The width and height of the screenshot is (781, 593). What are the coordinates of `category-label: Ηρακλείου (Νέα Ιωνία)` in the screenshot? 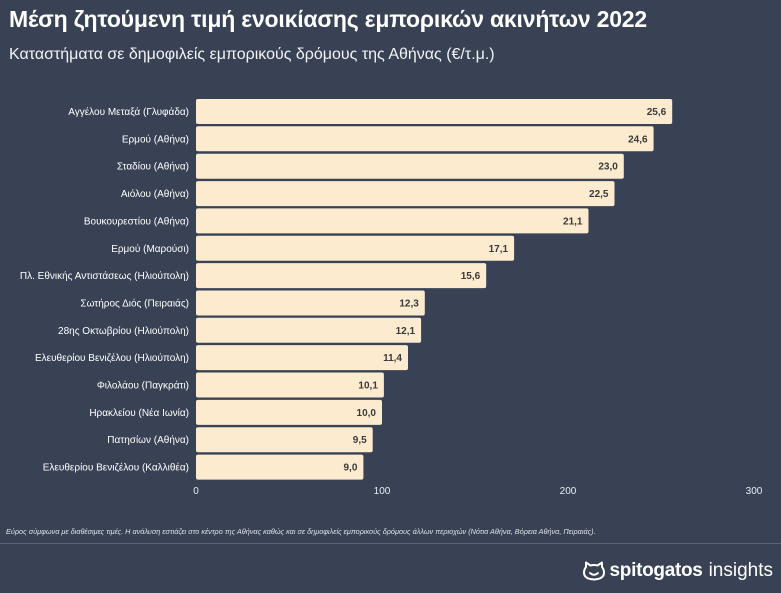 It's located at (139, 413).